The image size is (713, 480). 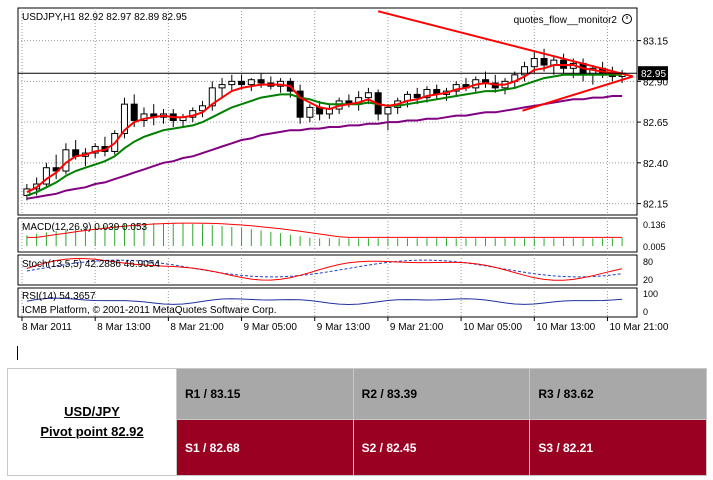 I want to click on y-tick-label: 82.90, so click(x=655, y=82).